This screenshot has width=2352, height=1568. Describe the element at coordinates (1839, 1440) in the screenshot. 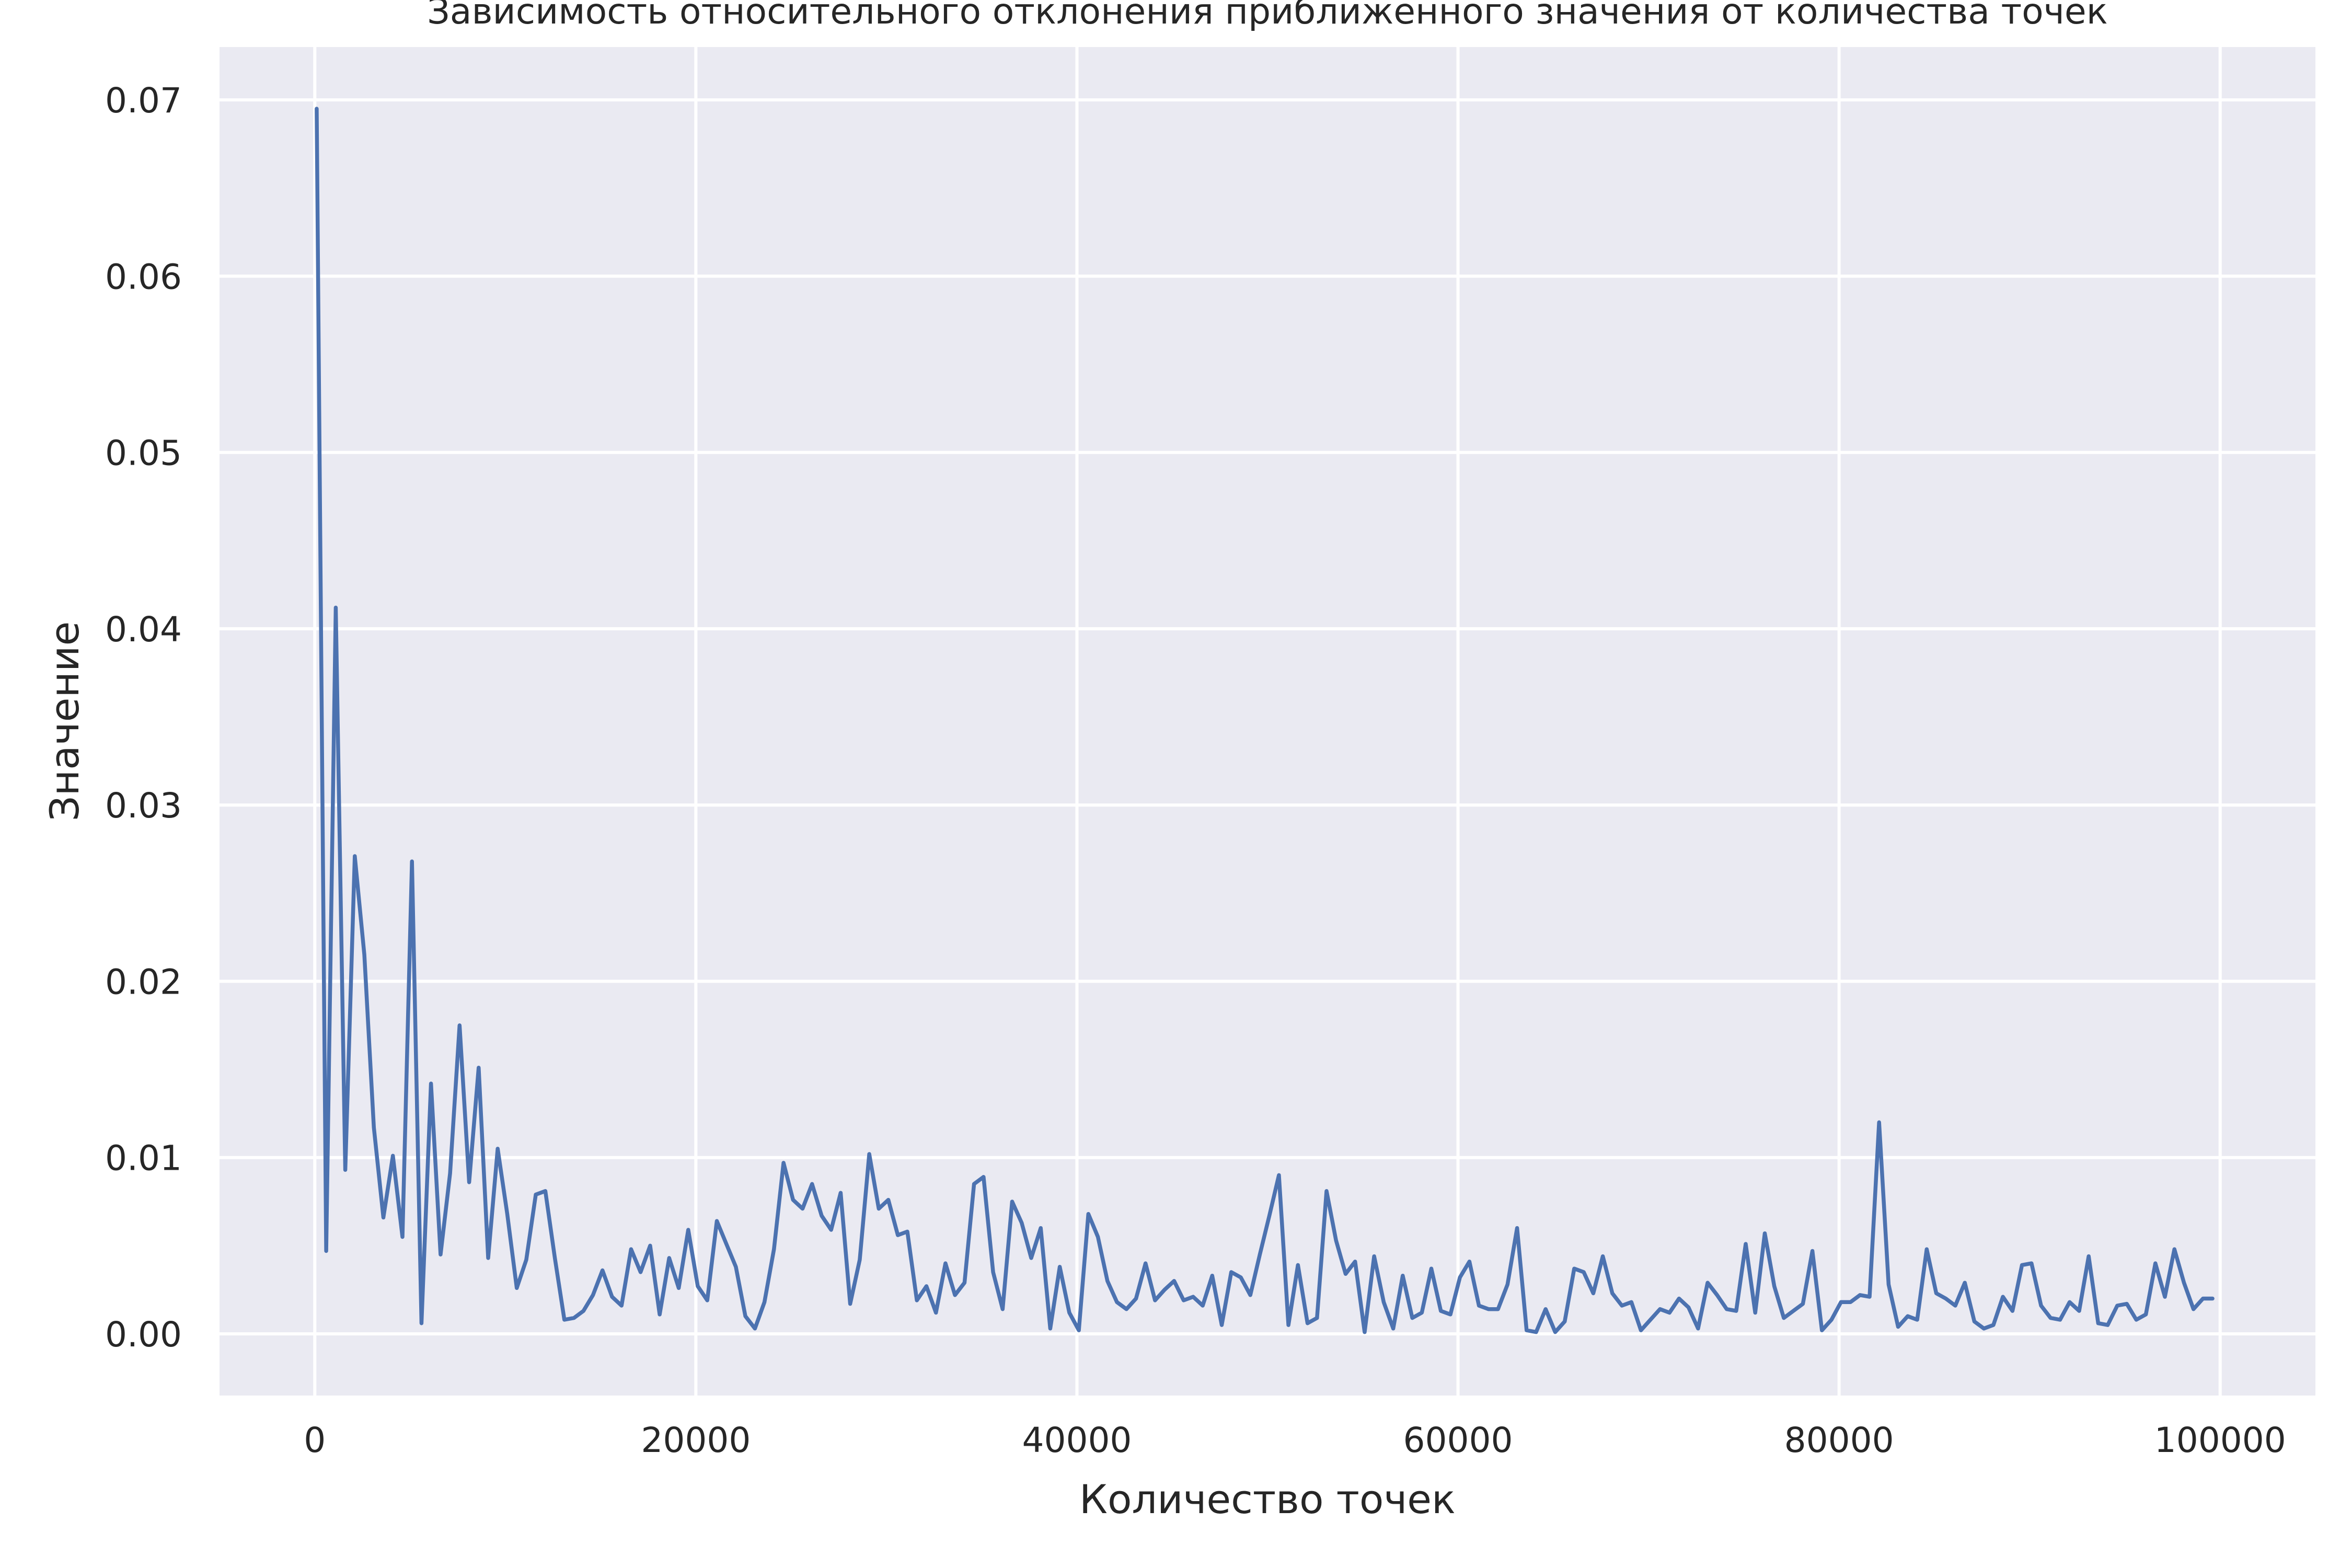

I see `x-tick-label: 80000` at that location.